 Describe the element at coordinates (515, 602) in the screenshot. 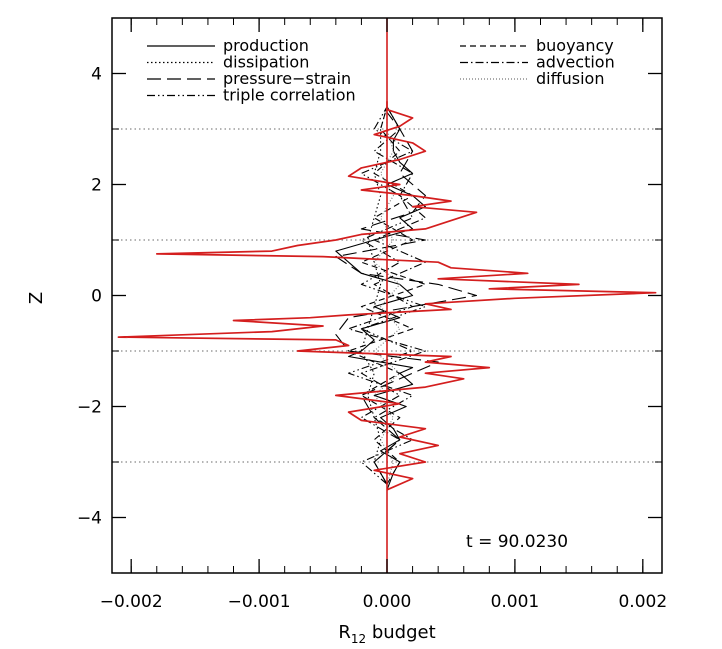

I see `x-tick-label: 0.001` at that location.